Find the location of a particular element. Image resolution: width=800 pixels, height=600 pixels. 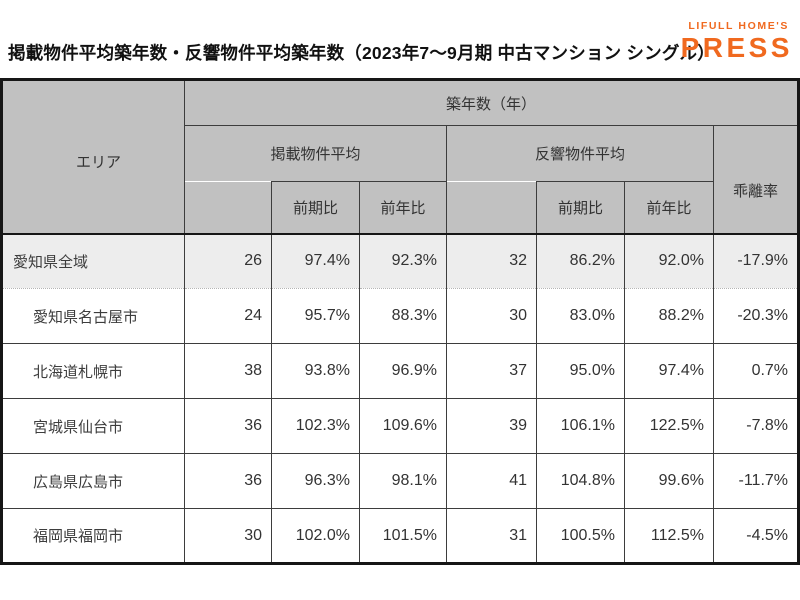

header-area: エリア is located at coordinates (93, 156).